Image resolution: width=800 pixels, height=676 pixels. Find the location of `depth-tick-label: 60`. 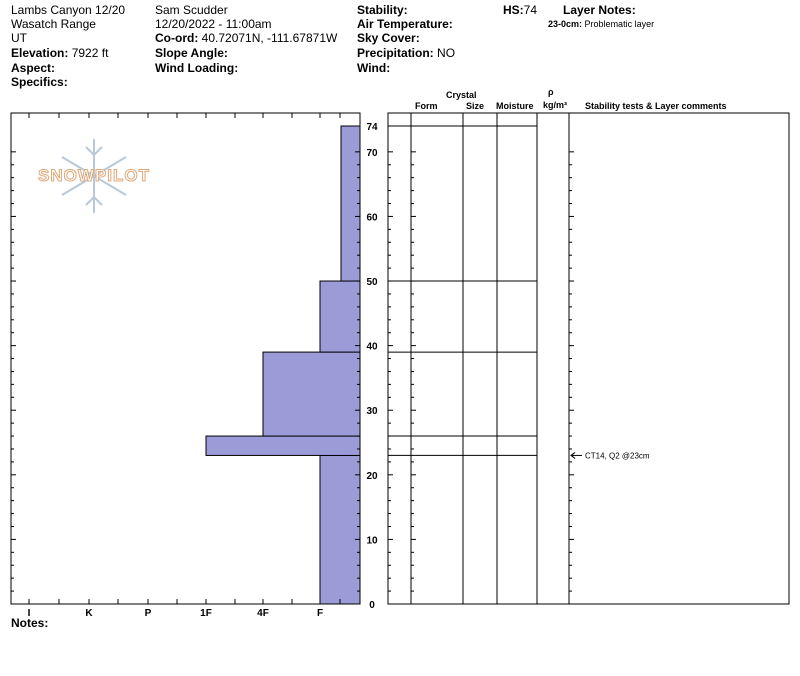

depth-tick-label: 60 is located at coordinates (372, 217).